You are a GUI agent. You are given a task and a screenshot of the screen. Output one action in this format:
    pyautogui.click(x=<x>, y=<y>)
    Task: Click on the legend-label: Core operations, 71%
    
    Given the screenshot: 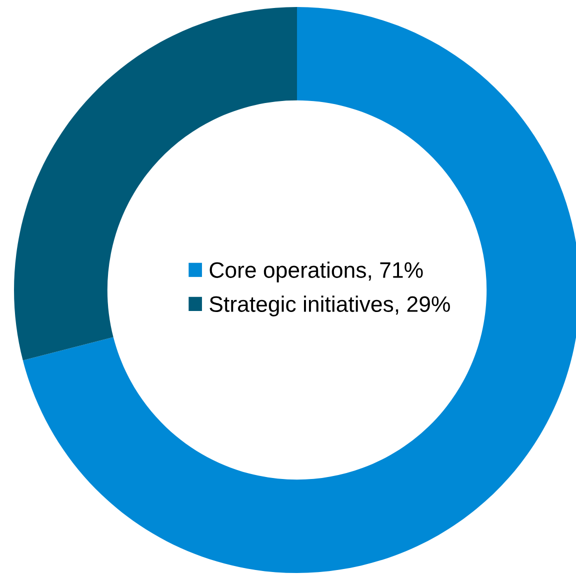 What is the action you would take?
    pyautogui.click(x=316, y=272)
    